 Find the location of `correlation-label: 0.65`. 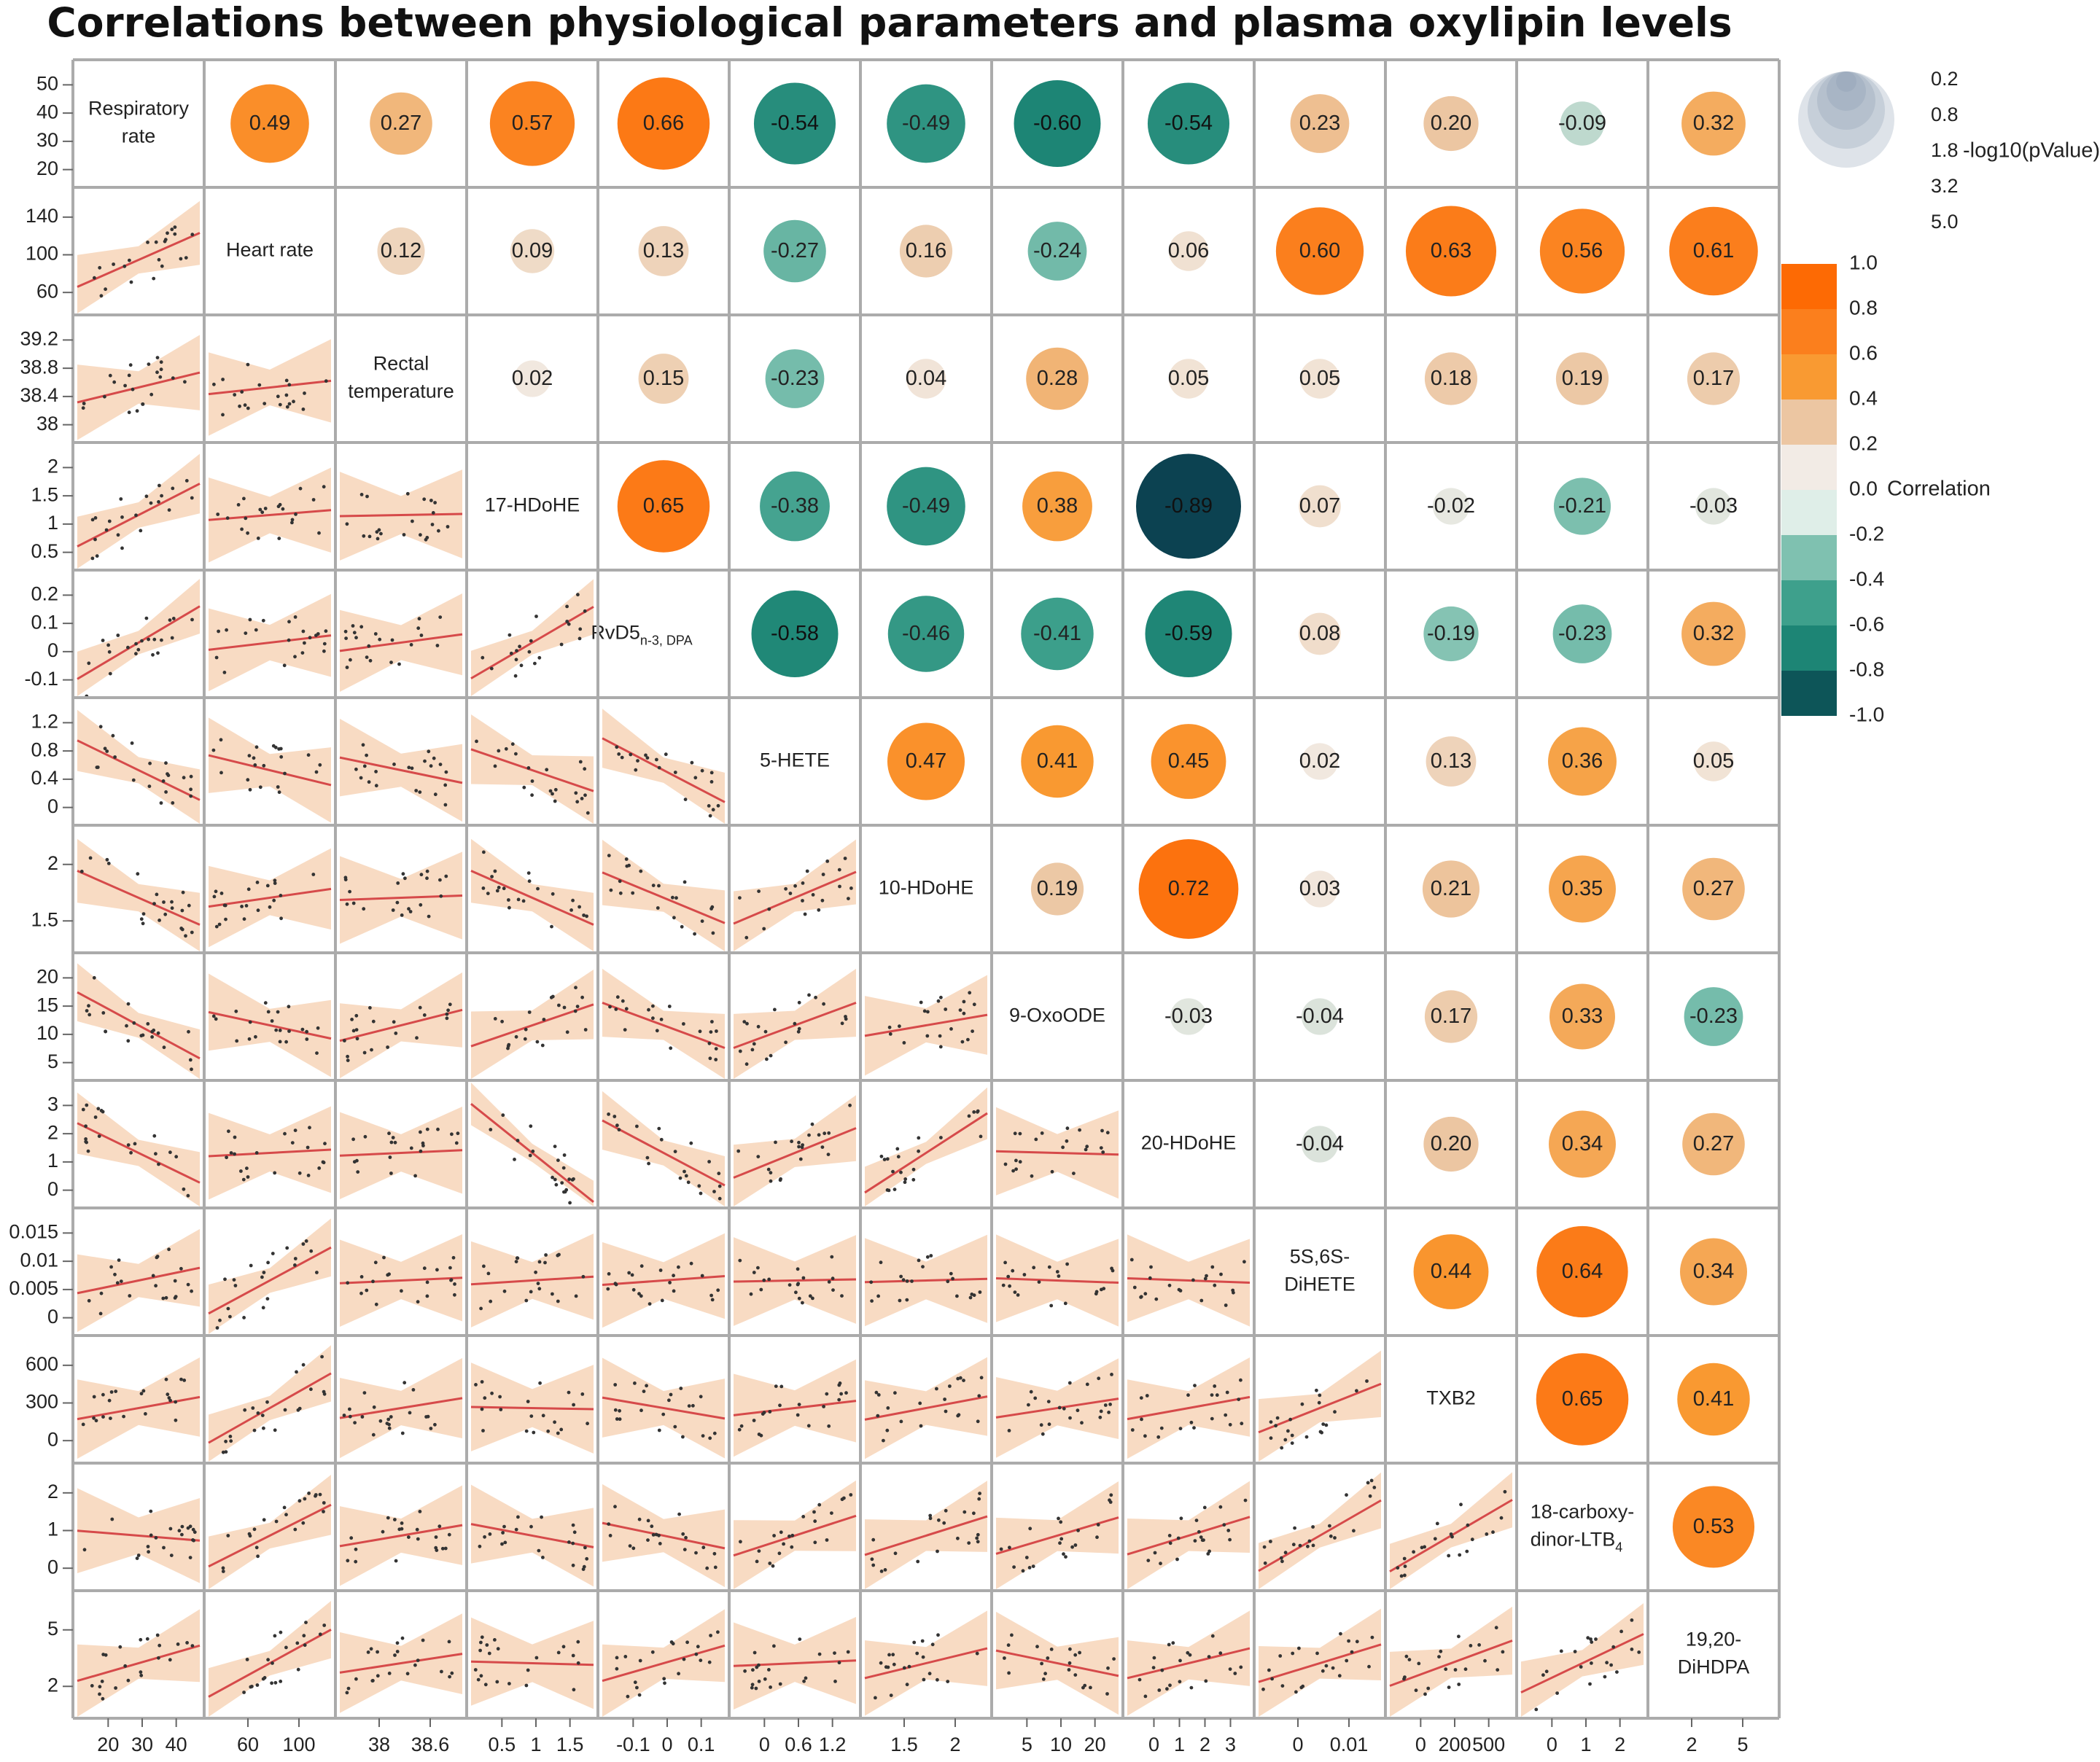

correlation-label: 0.65 is located at coordinates (663, 506).